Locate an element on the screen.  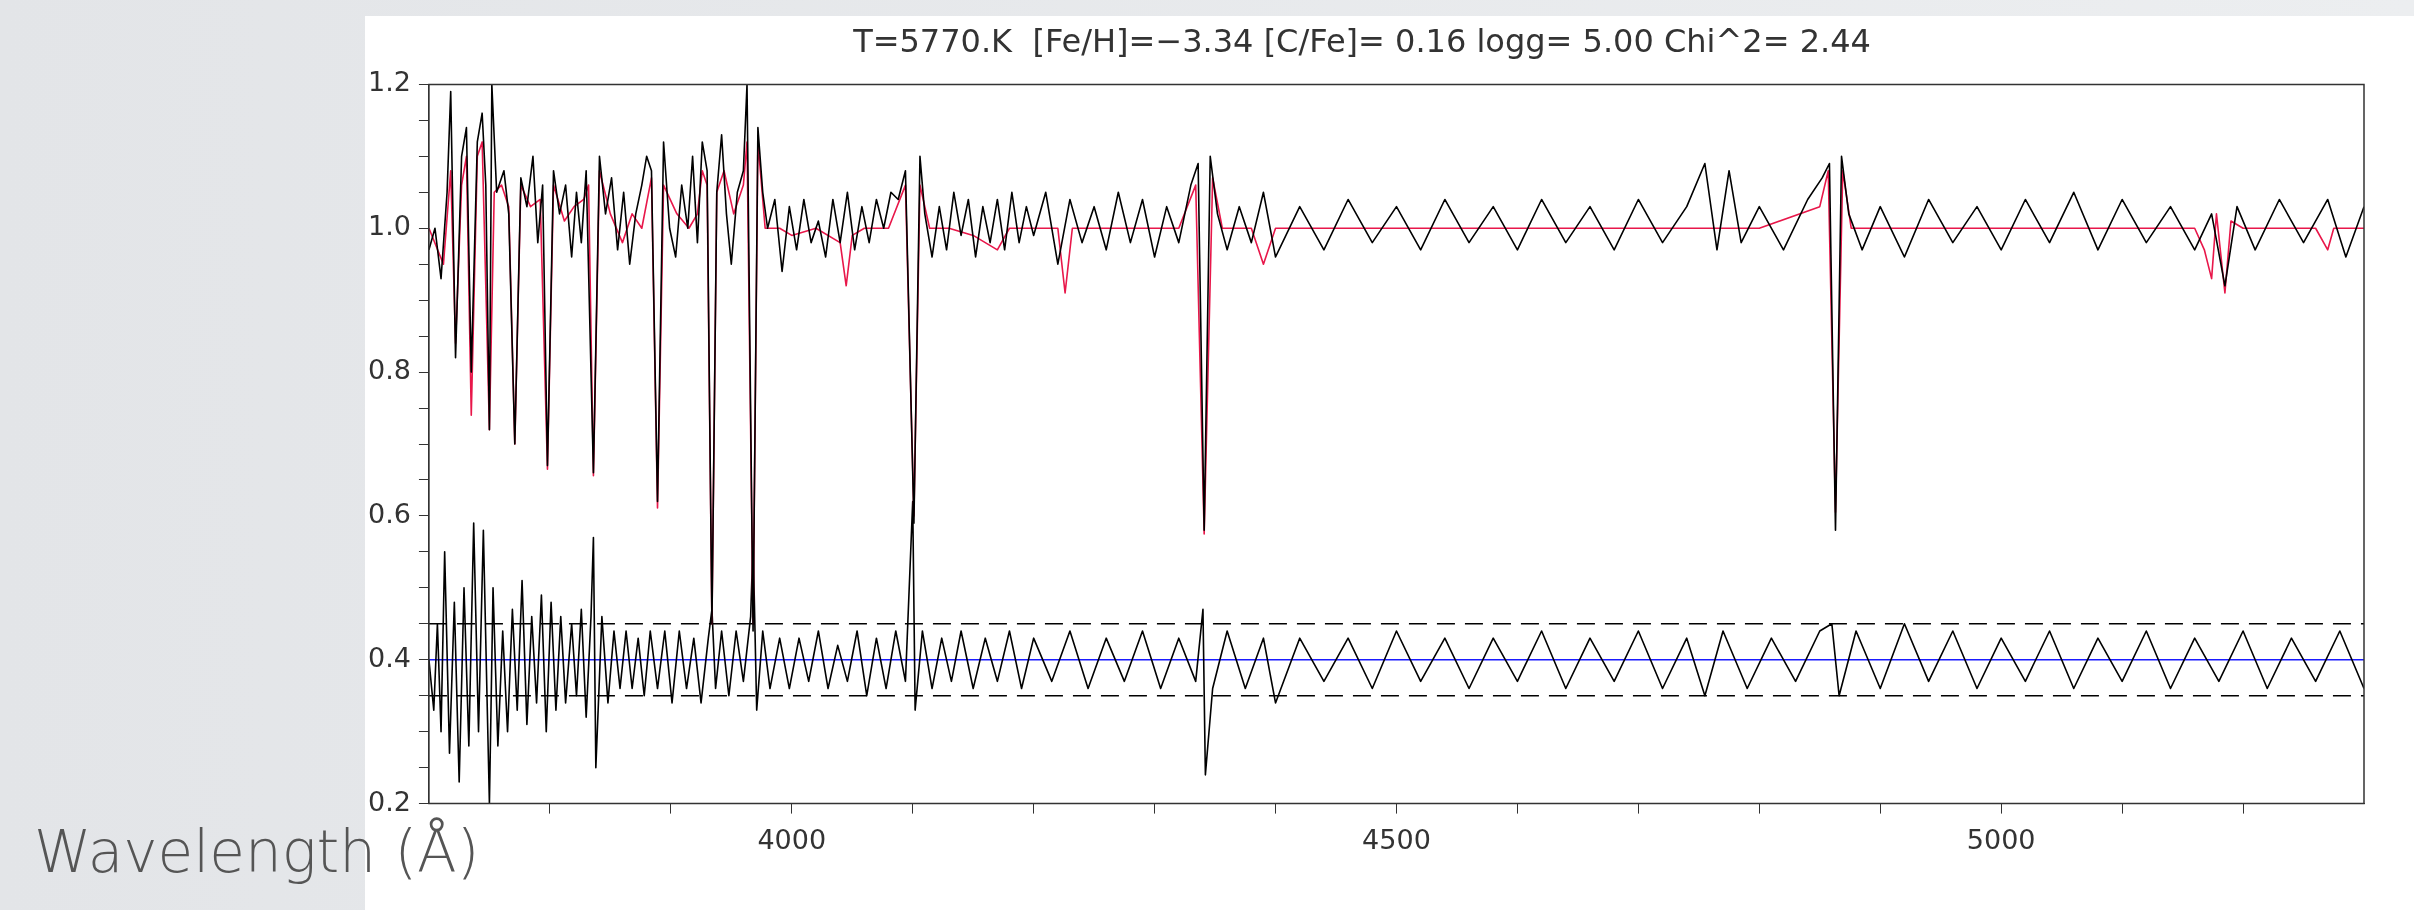
x-tick-label: 5000 is located at coordinates (2001, 839).